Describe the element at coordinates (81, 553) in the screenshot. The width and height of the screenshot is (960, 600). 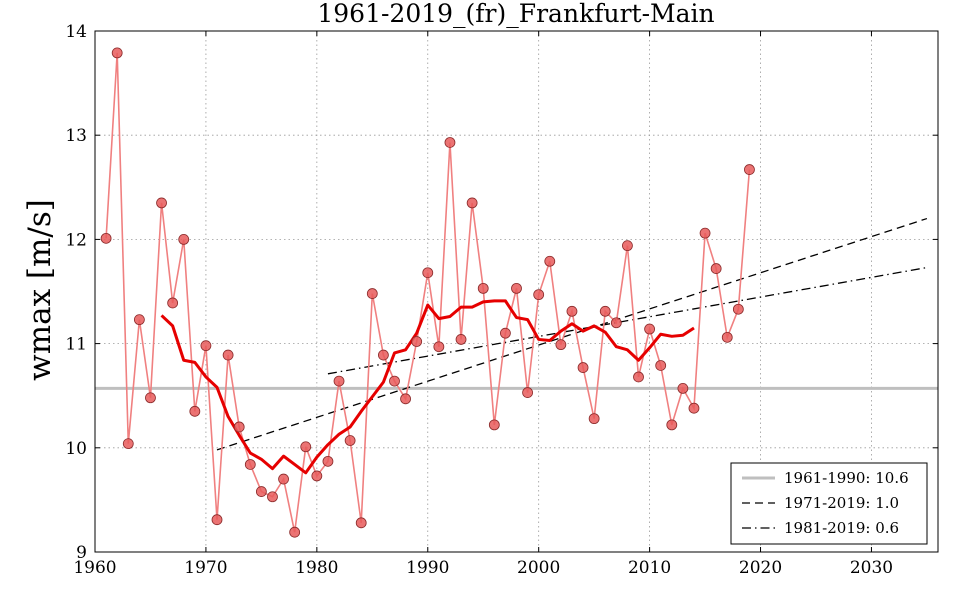
I see `y-tick-label: 9` at that location.